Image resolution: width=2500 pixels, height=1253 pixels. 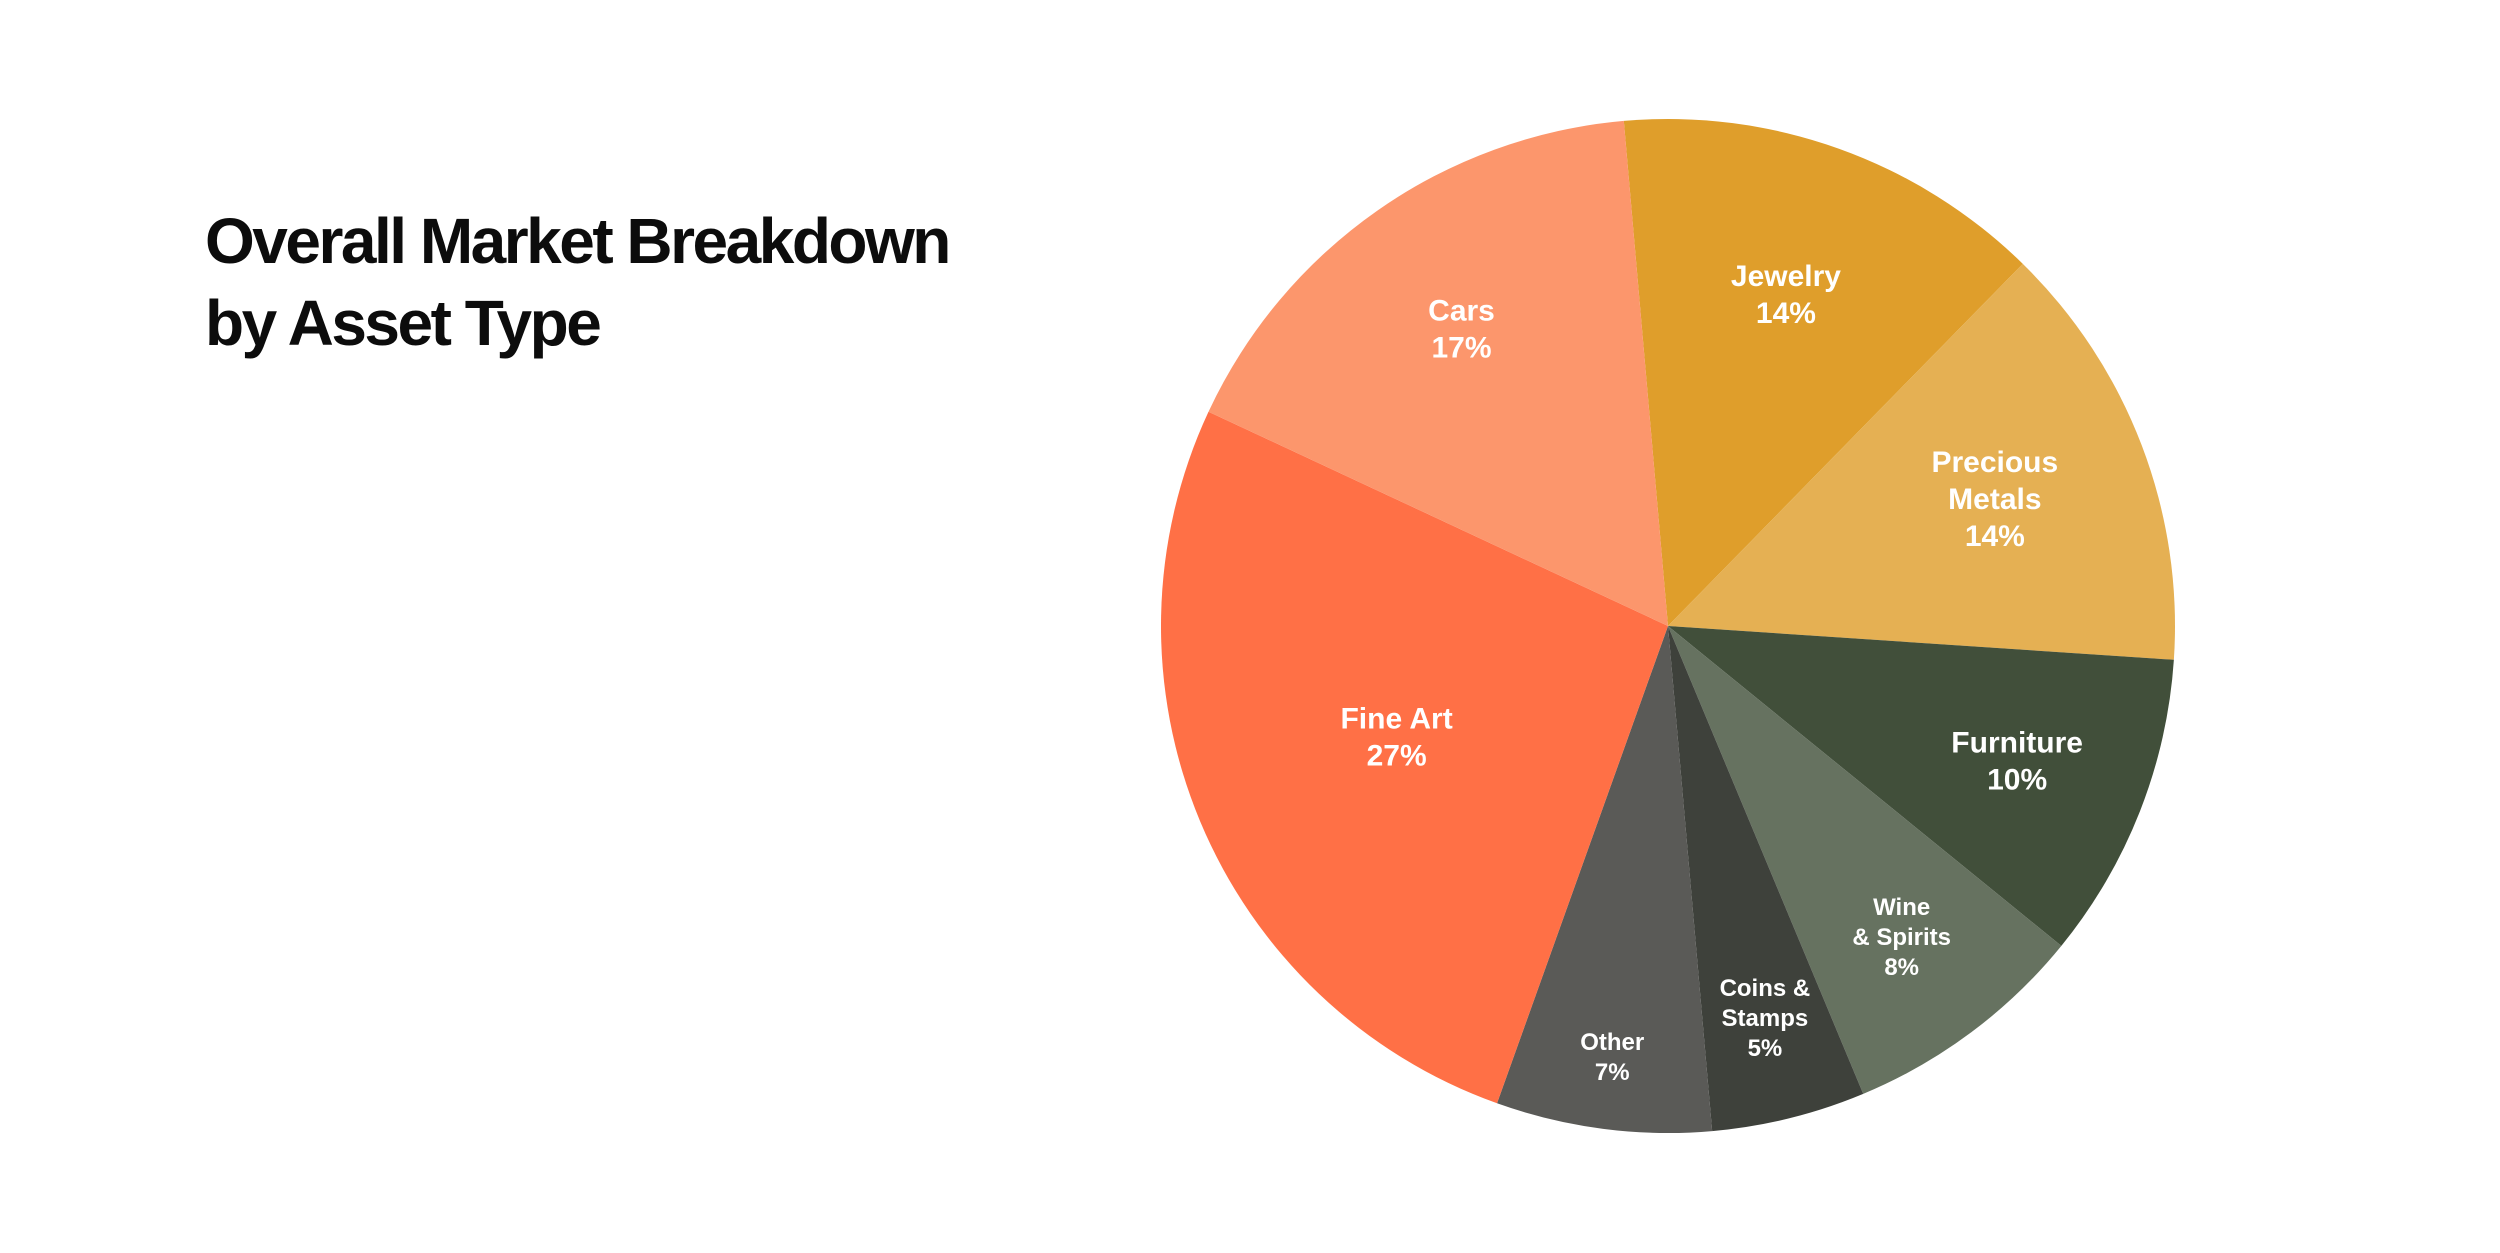 What do you see at coordinates (1901, 907) in the screenshot?
I see `slice-name-label: Wine` at bounding box center [1901, 907].